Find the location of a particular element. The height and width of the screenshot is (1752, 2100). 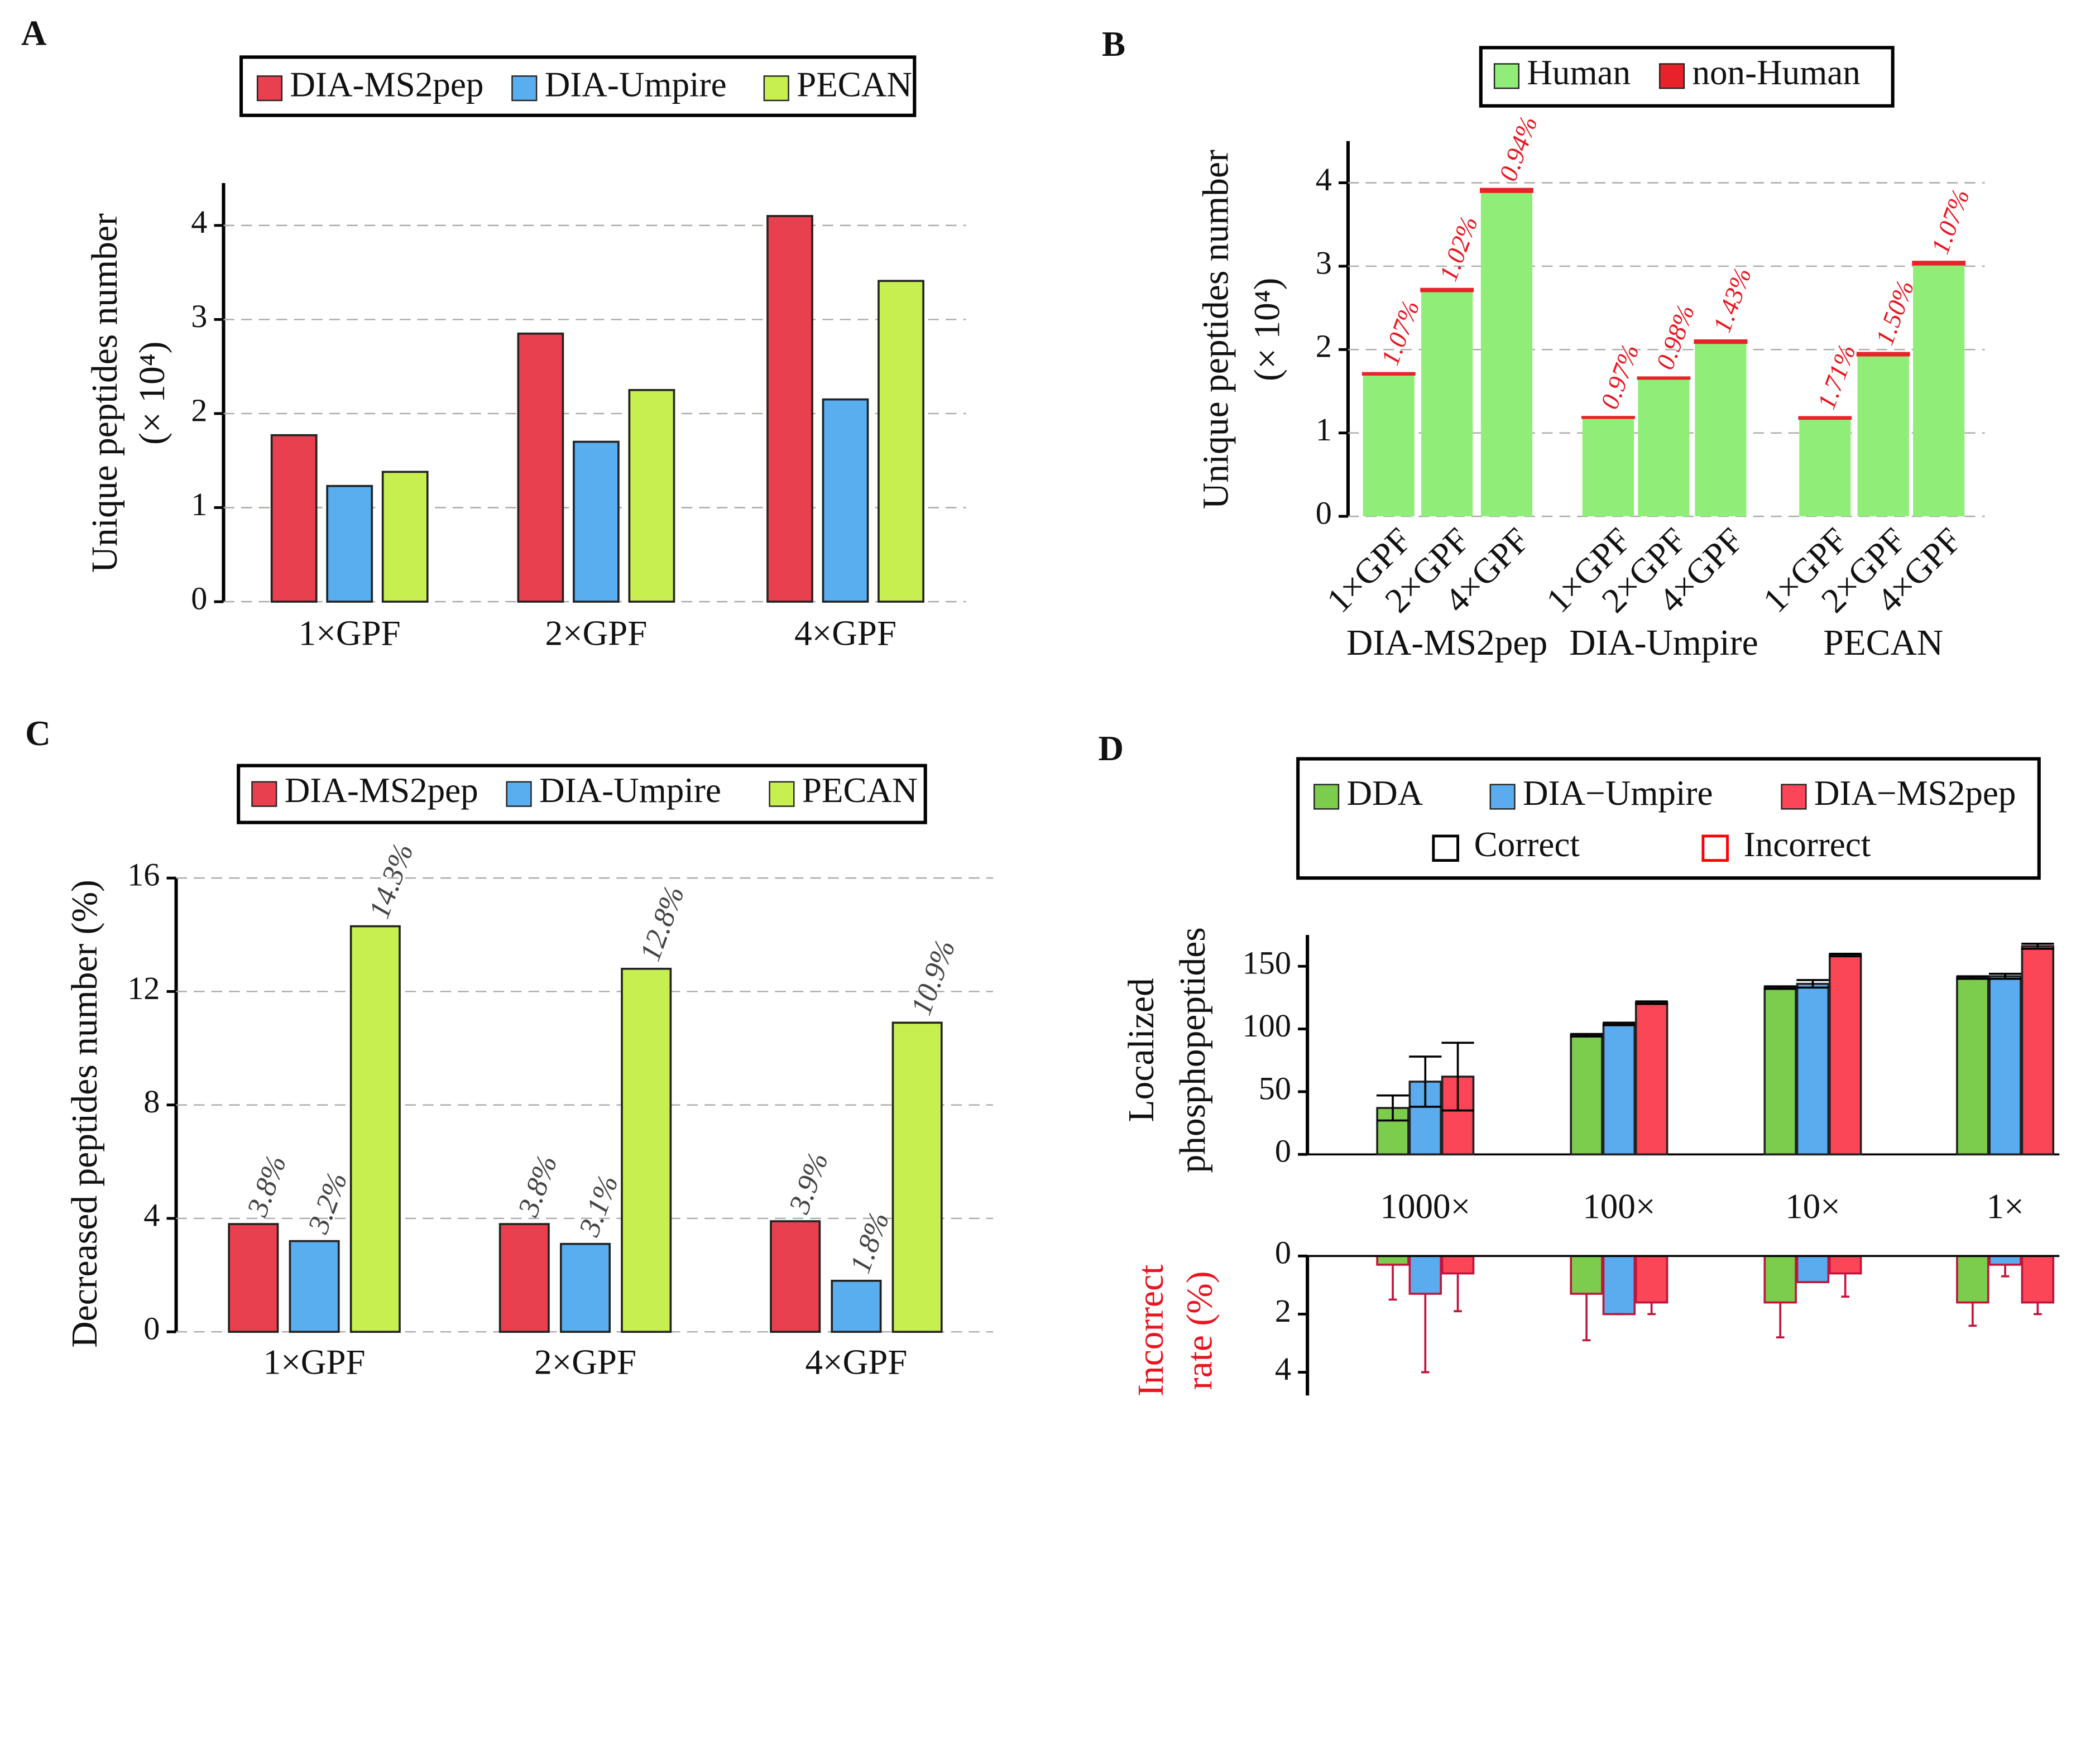

legend-label: DIA-MS2pep is located at coordinates (386, 84).